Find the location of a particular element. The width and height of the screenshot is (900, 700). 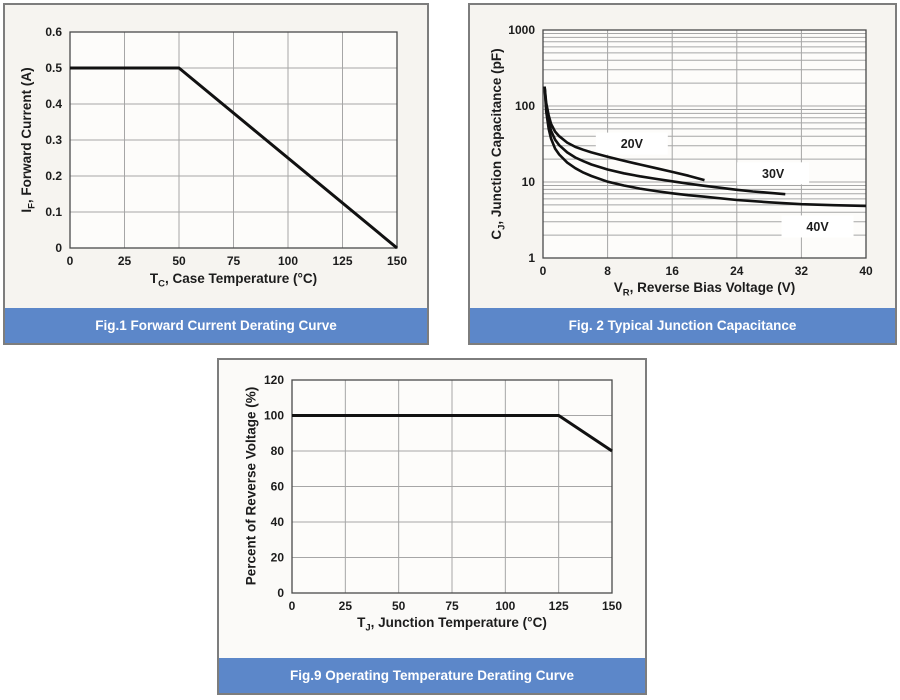

y-tick-label: 0.6 is located at coordinates (53, 32).